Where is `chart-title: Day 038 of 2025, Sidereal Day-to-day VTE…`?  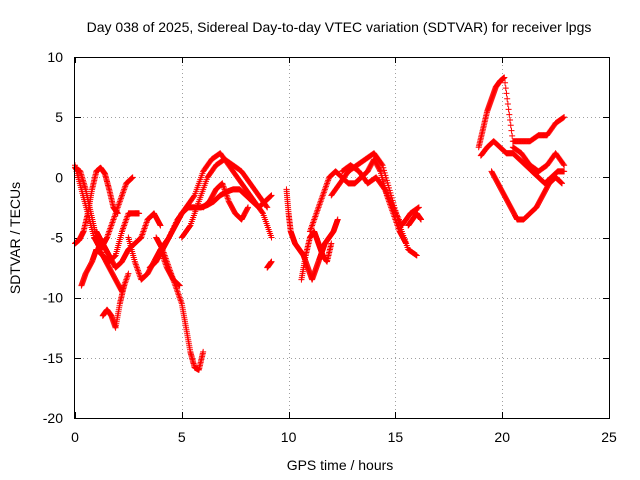 chart-title: Day 038 of 2025, Sidereal Day-to-day VTE… is located at coordinates (339, 27).